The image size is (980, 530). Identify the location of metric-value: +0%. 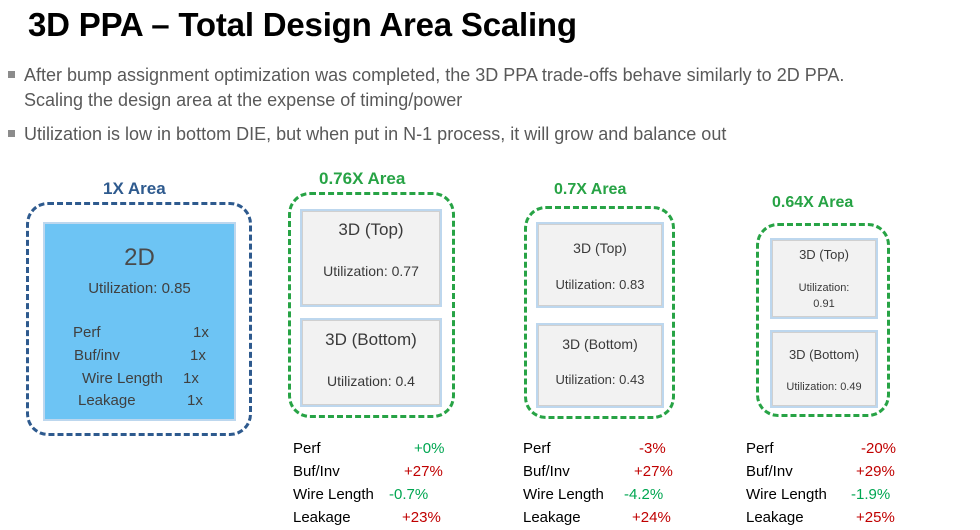
(429, 448).